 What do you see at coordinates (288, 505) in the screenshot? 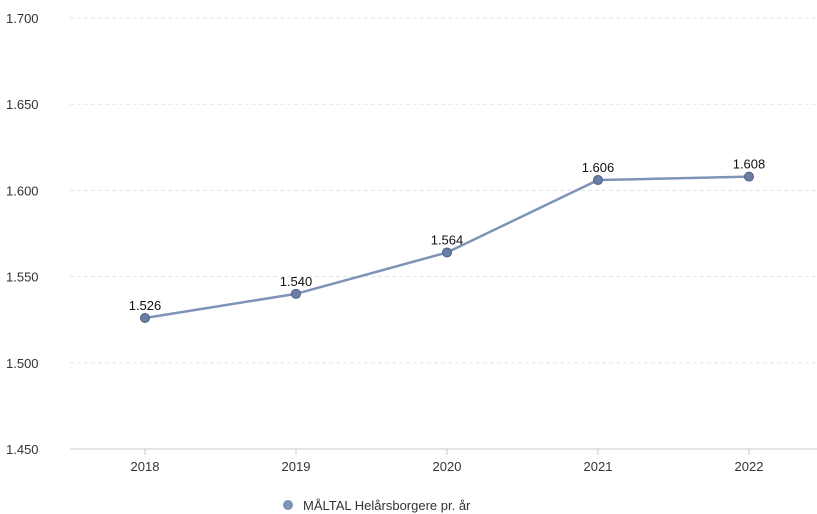
I see `legend-marker` at bounding box center [288, 505].